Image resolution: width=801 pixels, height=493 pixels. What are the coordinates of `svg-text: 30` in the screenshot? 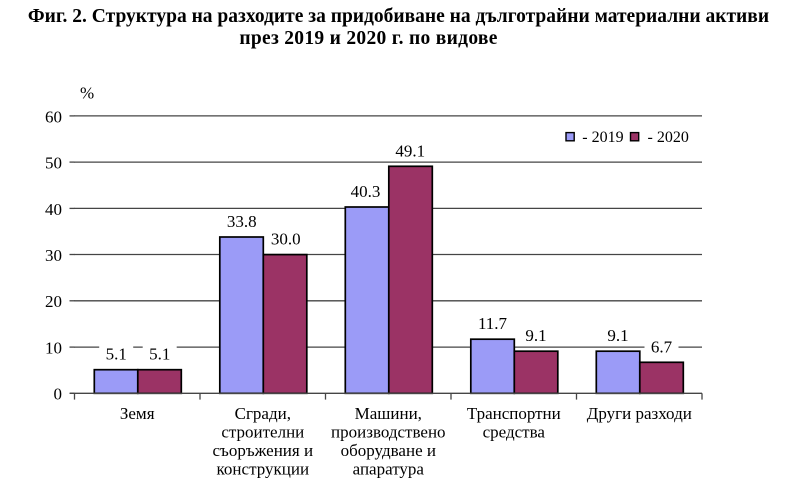 It's located at (53, 255).